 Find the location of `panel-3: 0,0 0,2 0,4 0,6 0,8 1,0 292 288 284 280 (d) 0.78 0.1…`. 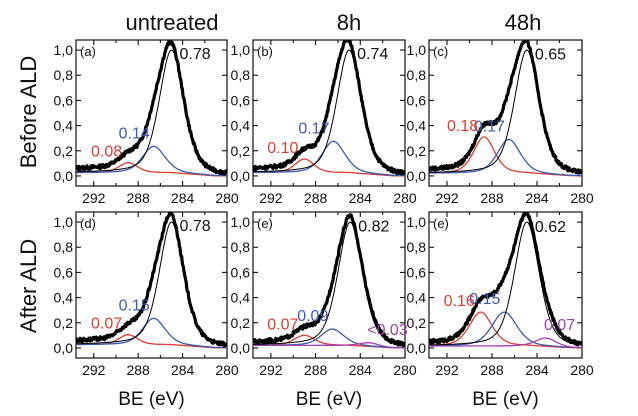

panel-3: 0,0 0,2 0,4 0,6 0,8 1,0 292 288 284 280 (d) 0.78 0.1… is located at coordinates (146, 311).